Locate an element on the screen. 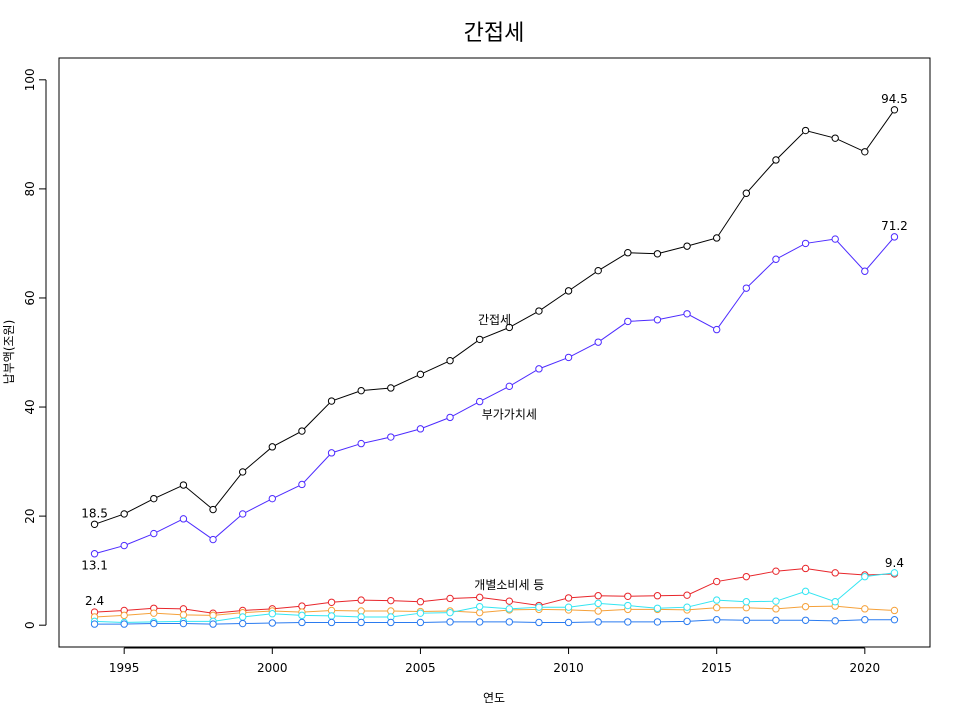 The width and height of the screenshot is (960, 720). x-axis: 1995 2000 2005 2010 2015 2020 is located at coordinates (495, 661).